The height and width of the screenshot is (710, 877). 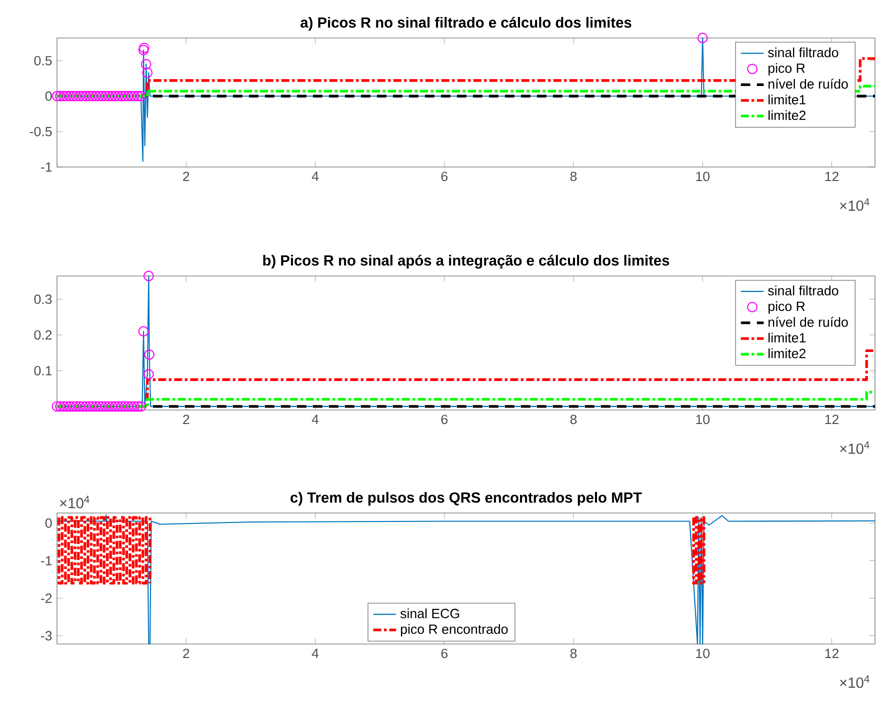 What do you see at coordinates (46, 598) in the screenshot?
I see `y-tick-label: -2` at bounding box center [46, 598].